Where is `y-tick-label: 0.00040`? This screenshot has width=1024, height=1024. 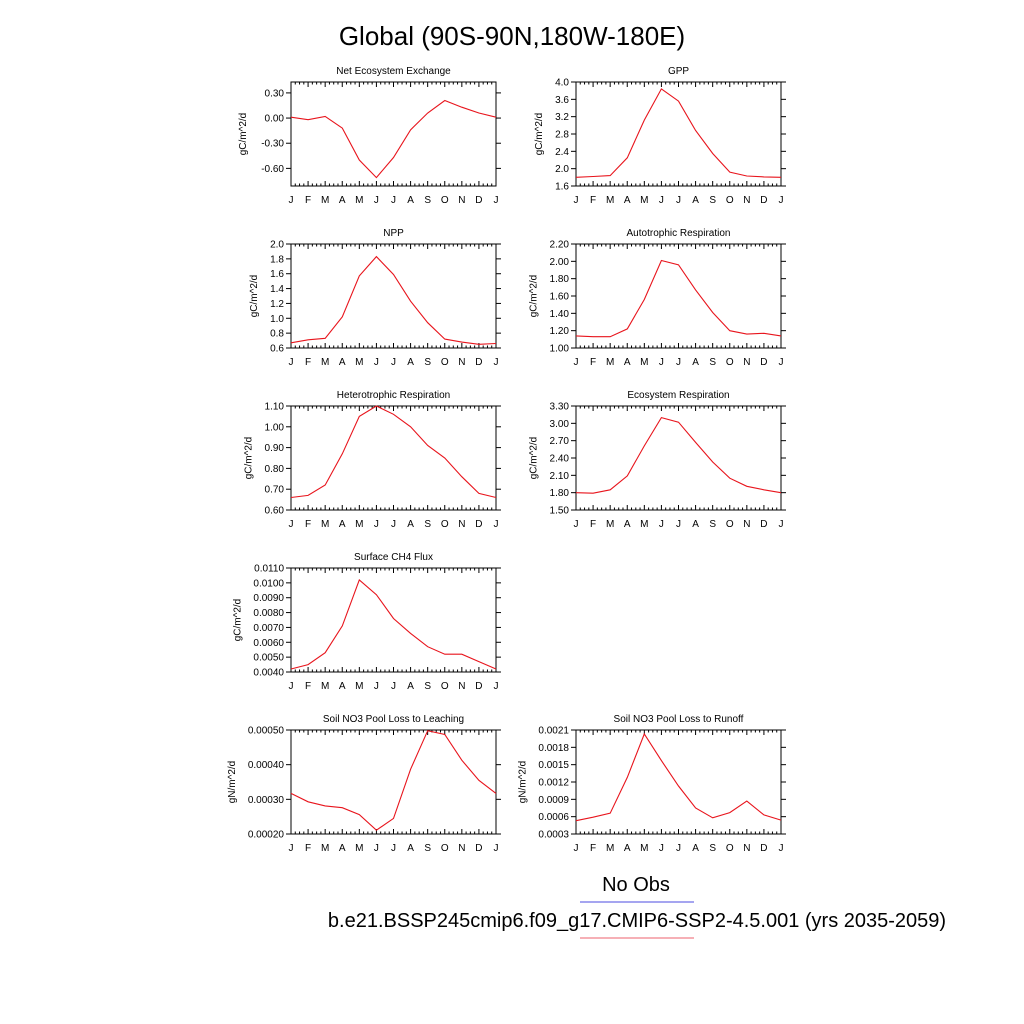
y-tick-label: 0.00040 is located at coordinates (266, 765).